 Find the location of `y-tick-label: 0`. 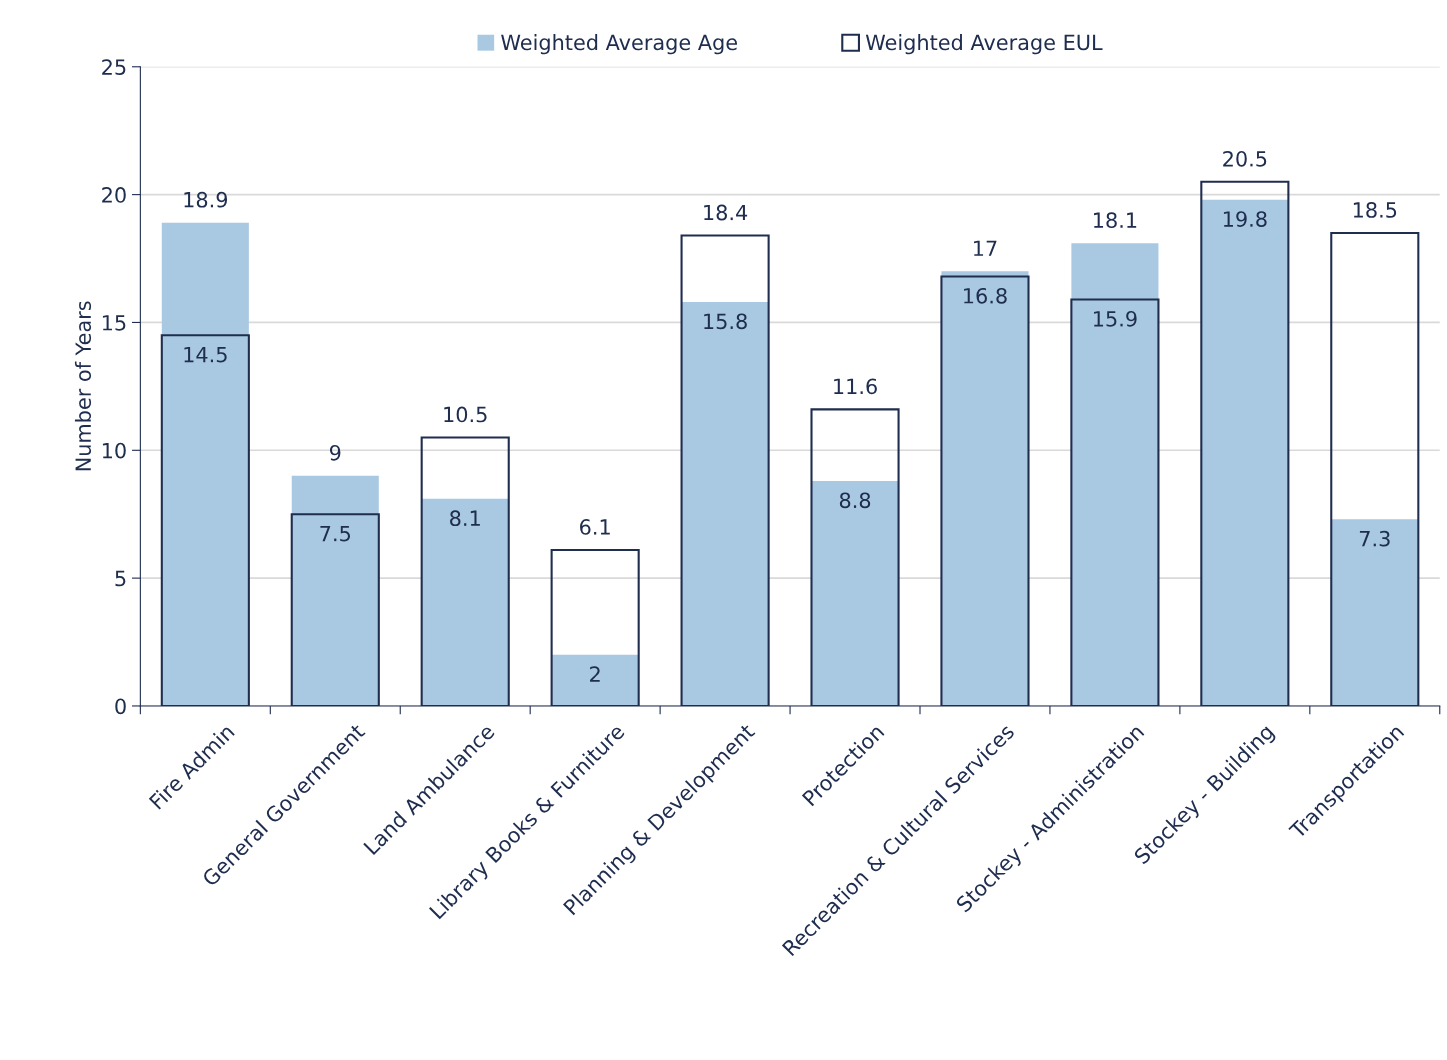

y-tick-label: 0 is located at coordinates (120, 706).